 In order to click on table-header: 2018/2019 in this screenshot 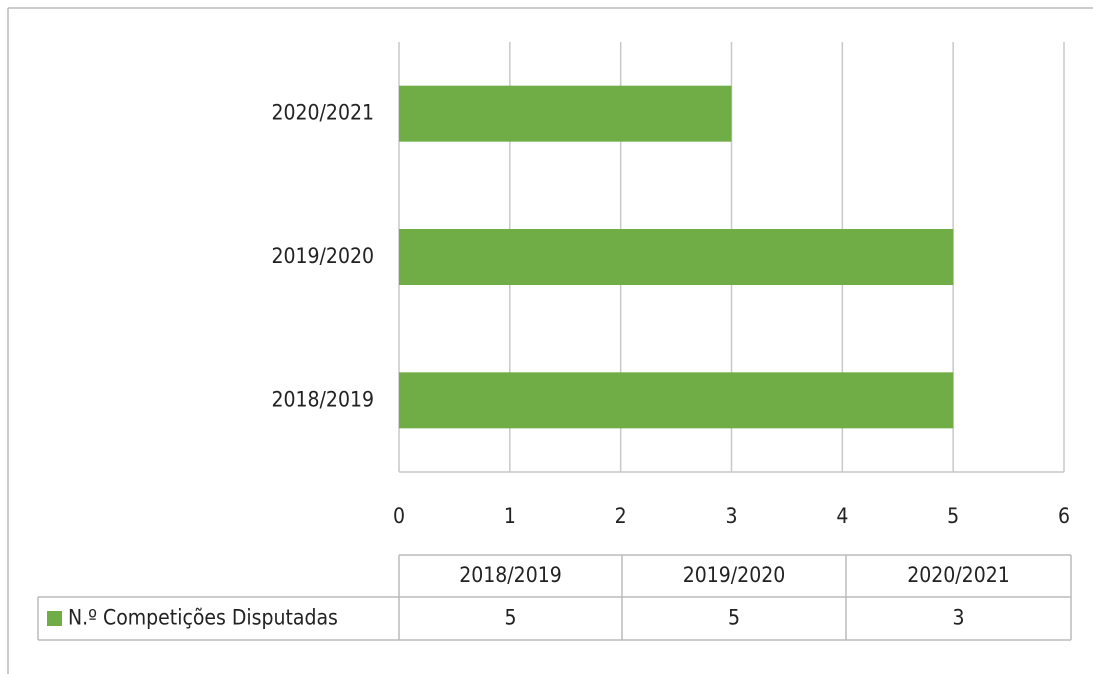, I will do `click(510, 575)`.